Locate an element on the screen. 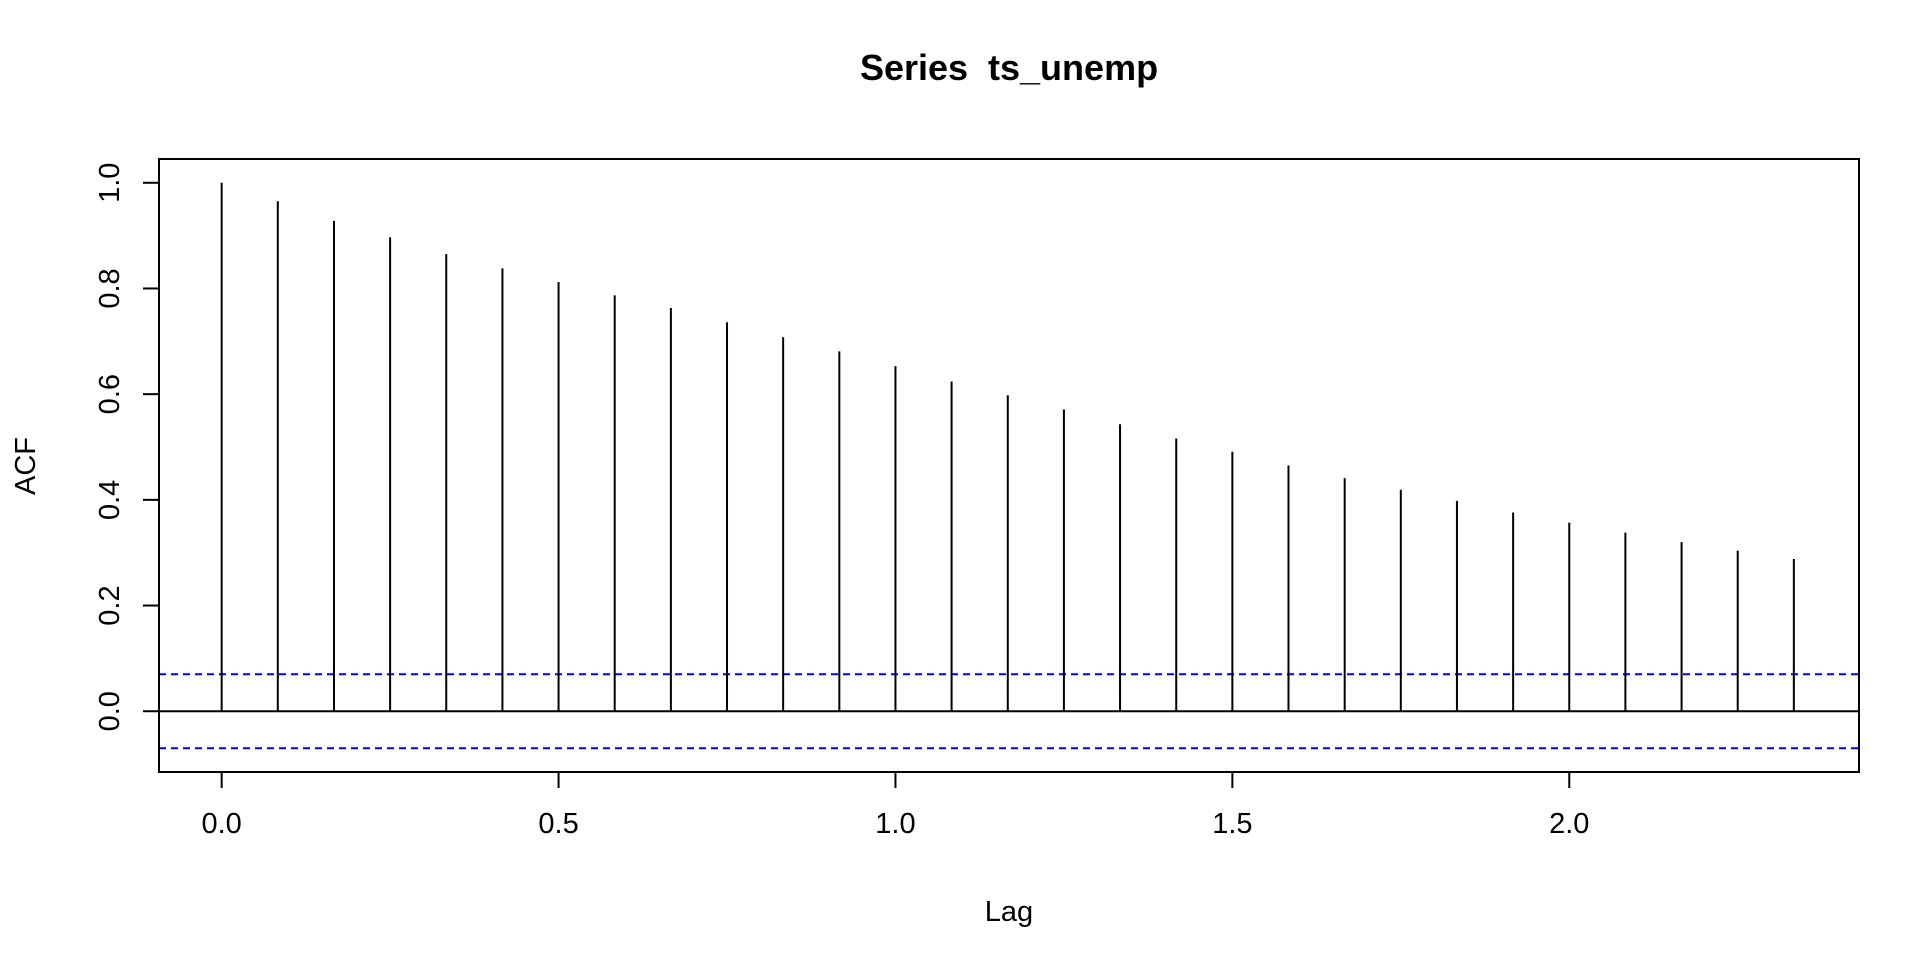 This screenshot has height=960, width=1920. y-axis-label: ACF is located at coordinates (26, 466).